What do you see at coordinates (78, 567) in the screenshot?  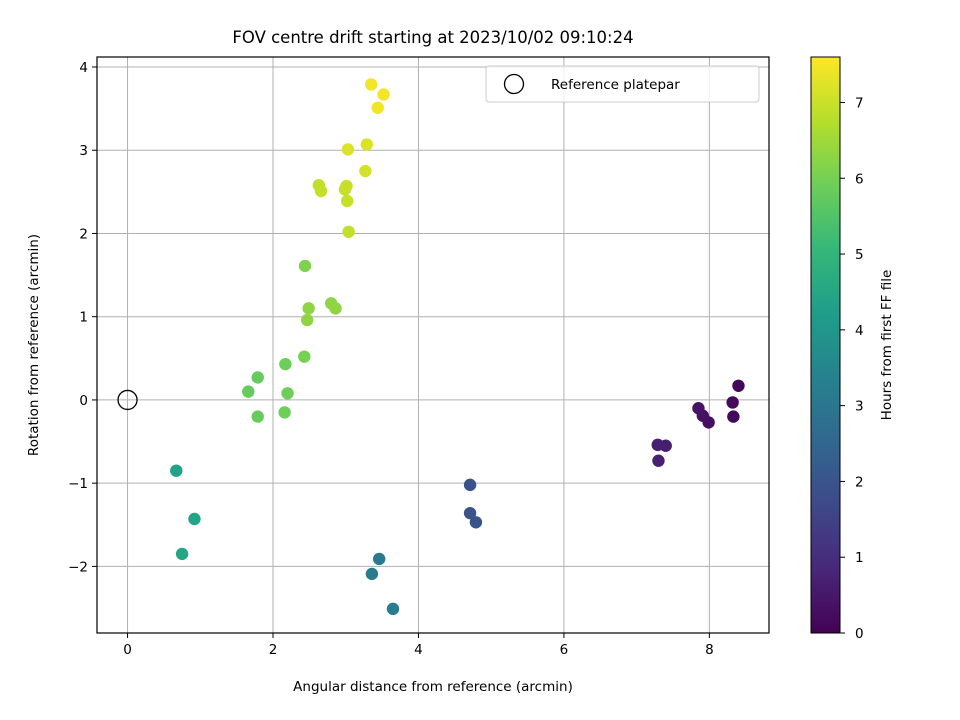 I see `y-tick-label: −2` at bounding box center [78, 567].